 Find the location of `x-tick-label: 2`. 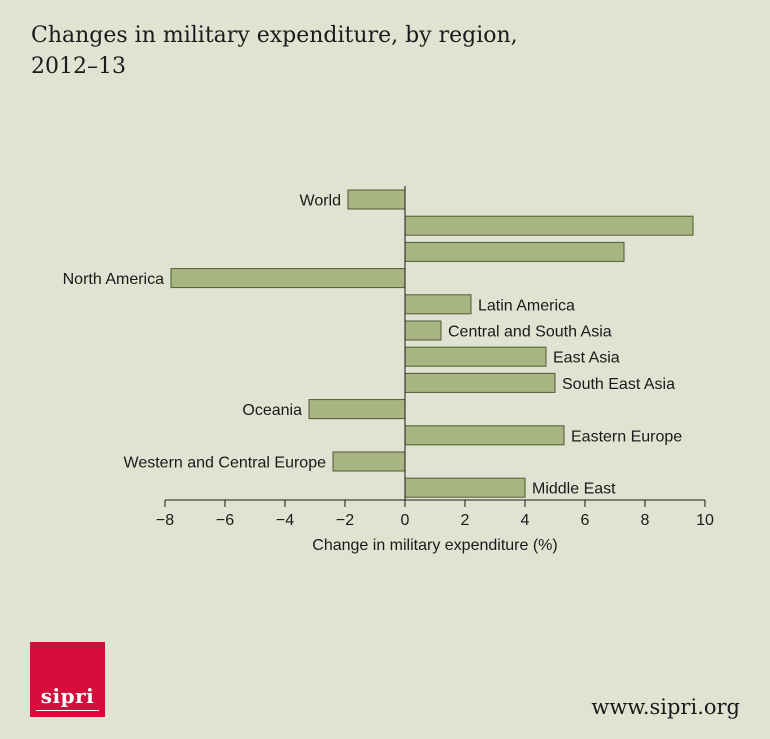

x-tick-label: 2 is located at coordinates (465, 520).